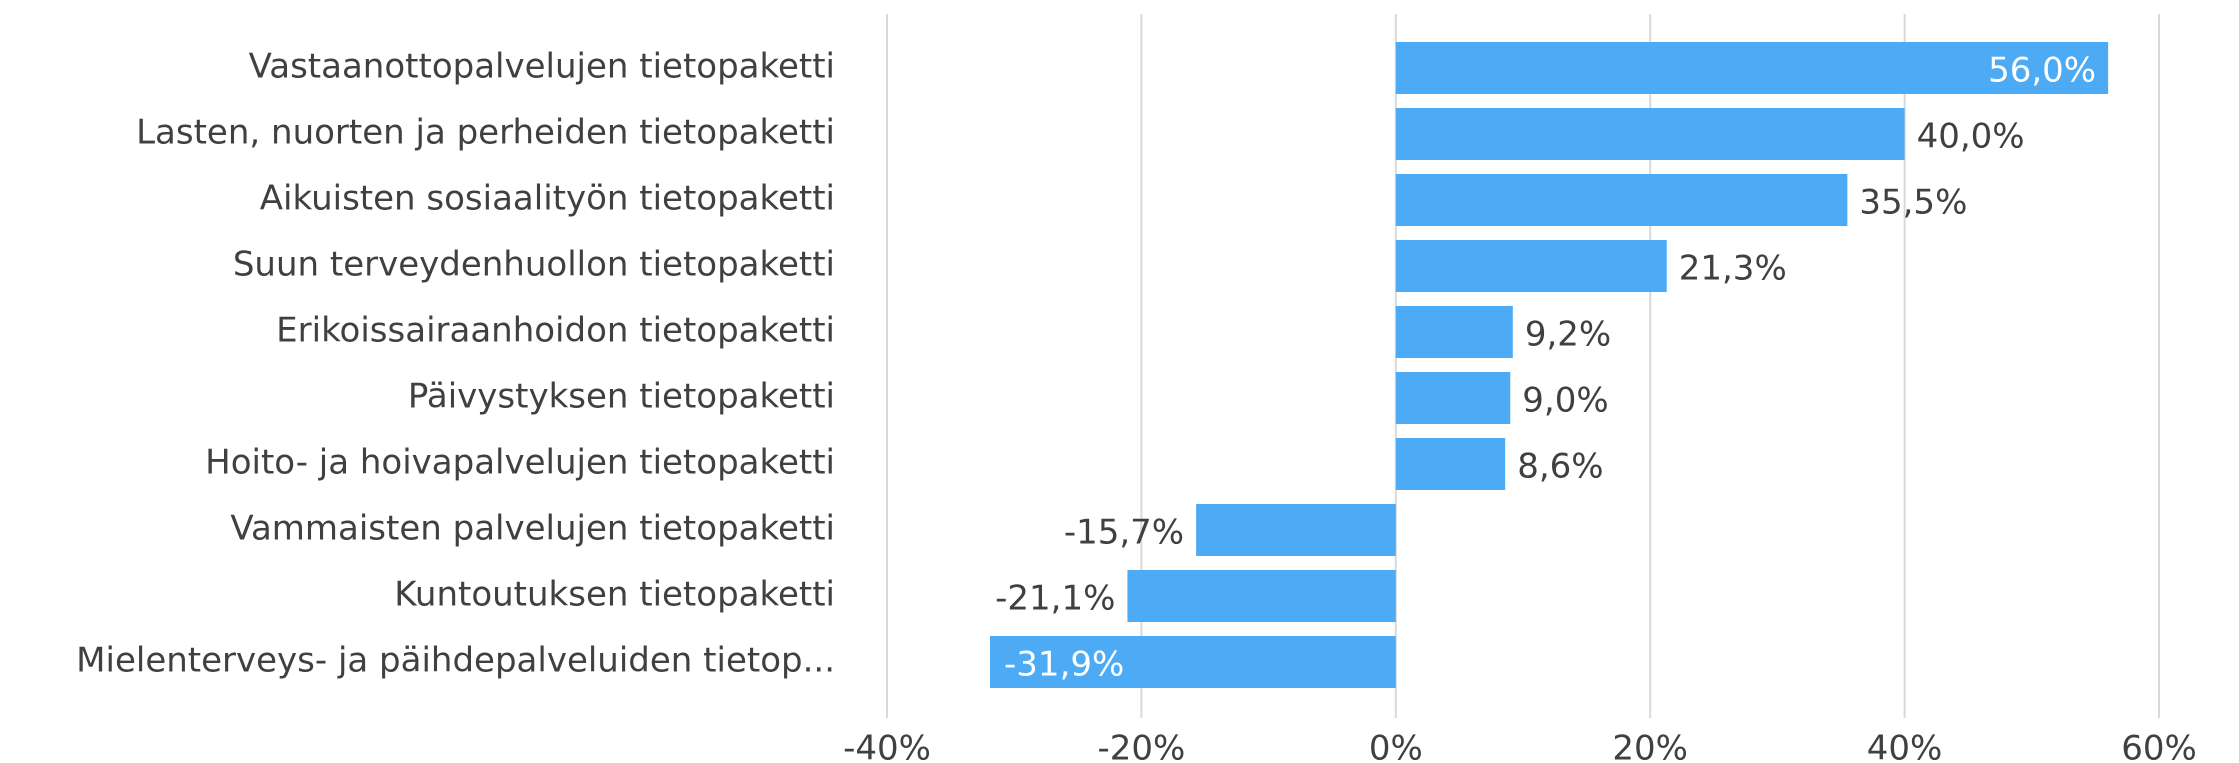  What do you see at coordinates (2042, 71) in the screenshot?
I see `data-label: 56,0%` at bounding box center [2042, 71].